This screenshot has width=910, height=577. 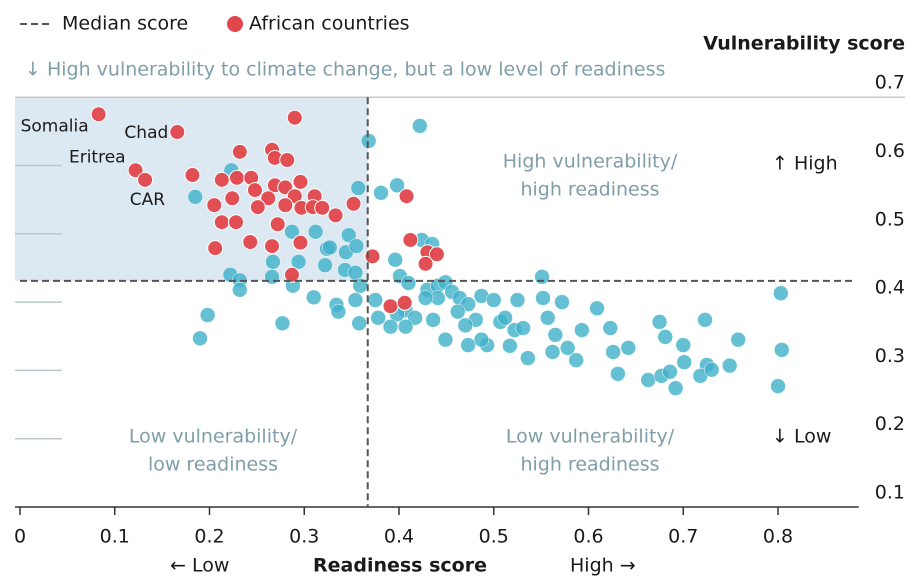 What do you see at coordinates (590, 162) in the screenshot?
I see `quadrant-label: High vulnerability/` at bounding box center [590, 162].